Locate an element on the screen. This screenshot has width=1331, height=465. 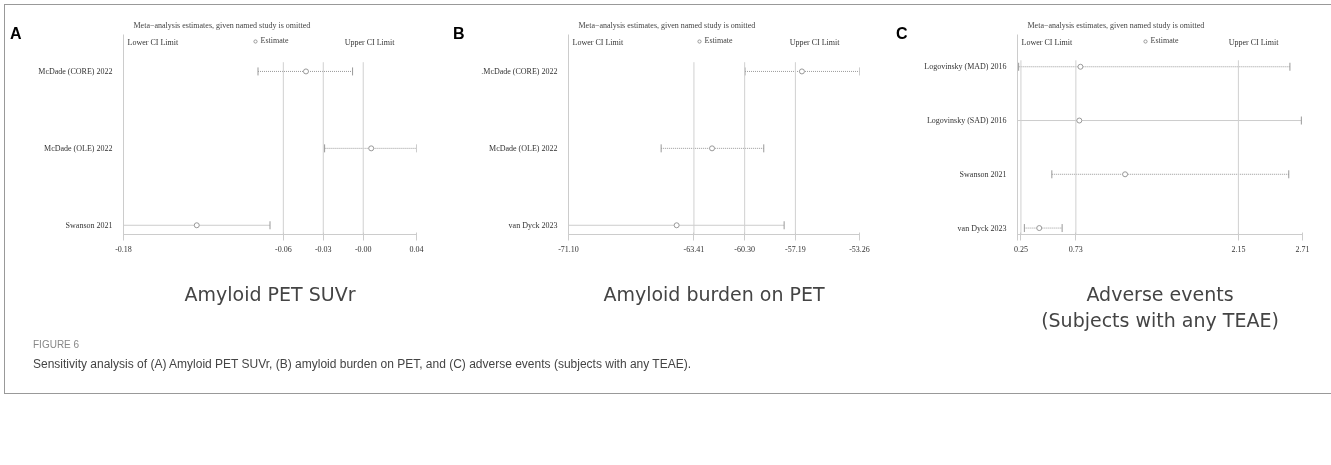
x-tick-label: -0.06 is located at coordinates (283, 249).